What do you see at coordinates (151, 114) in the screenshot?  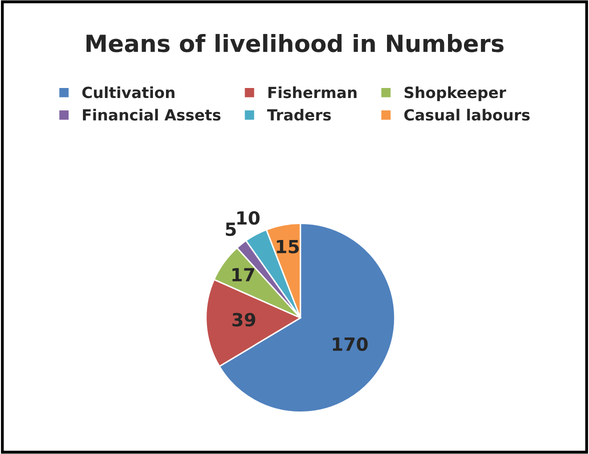 I see `legend-label: Financial Assets` at bounding box center [151, 114].